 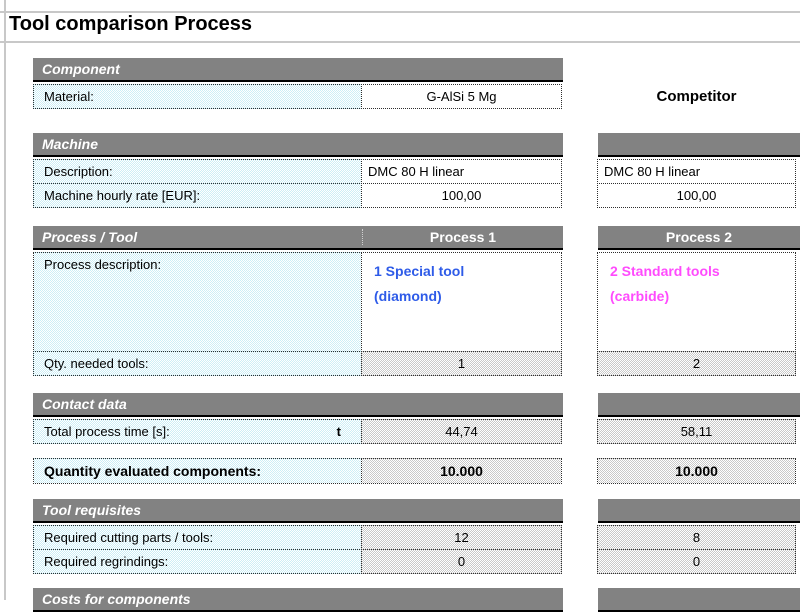 I want to click on cutting-parts-p2-cell: 8, so click(x=696, y=537).